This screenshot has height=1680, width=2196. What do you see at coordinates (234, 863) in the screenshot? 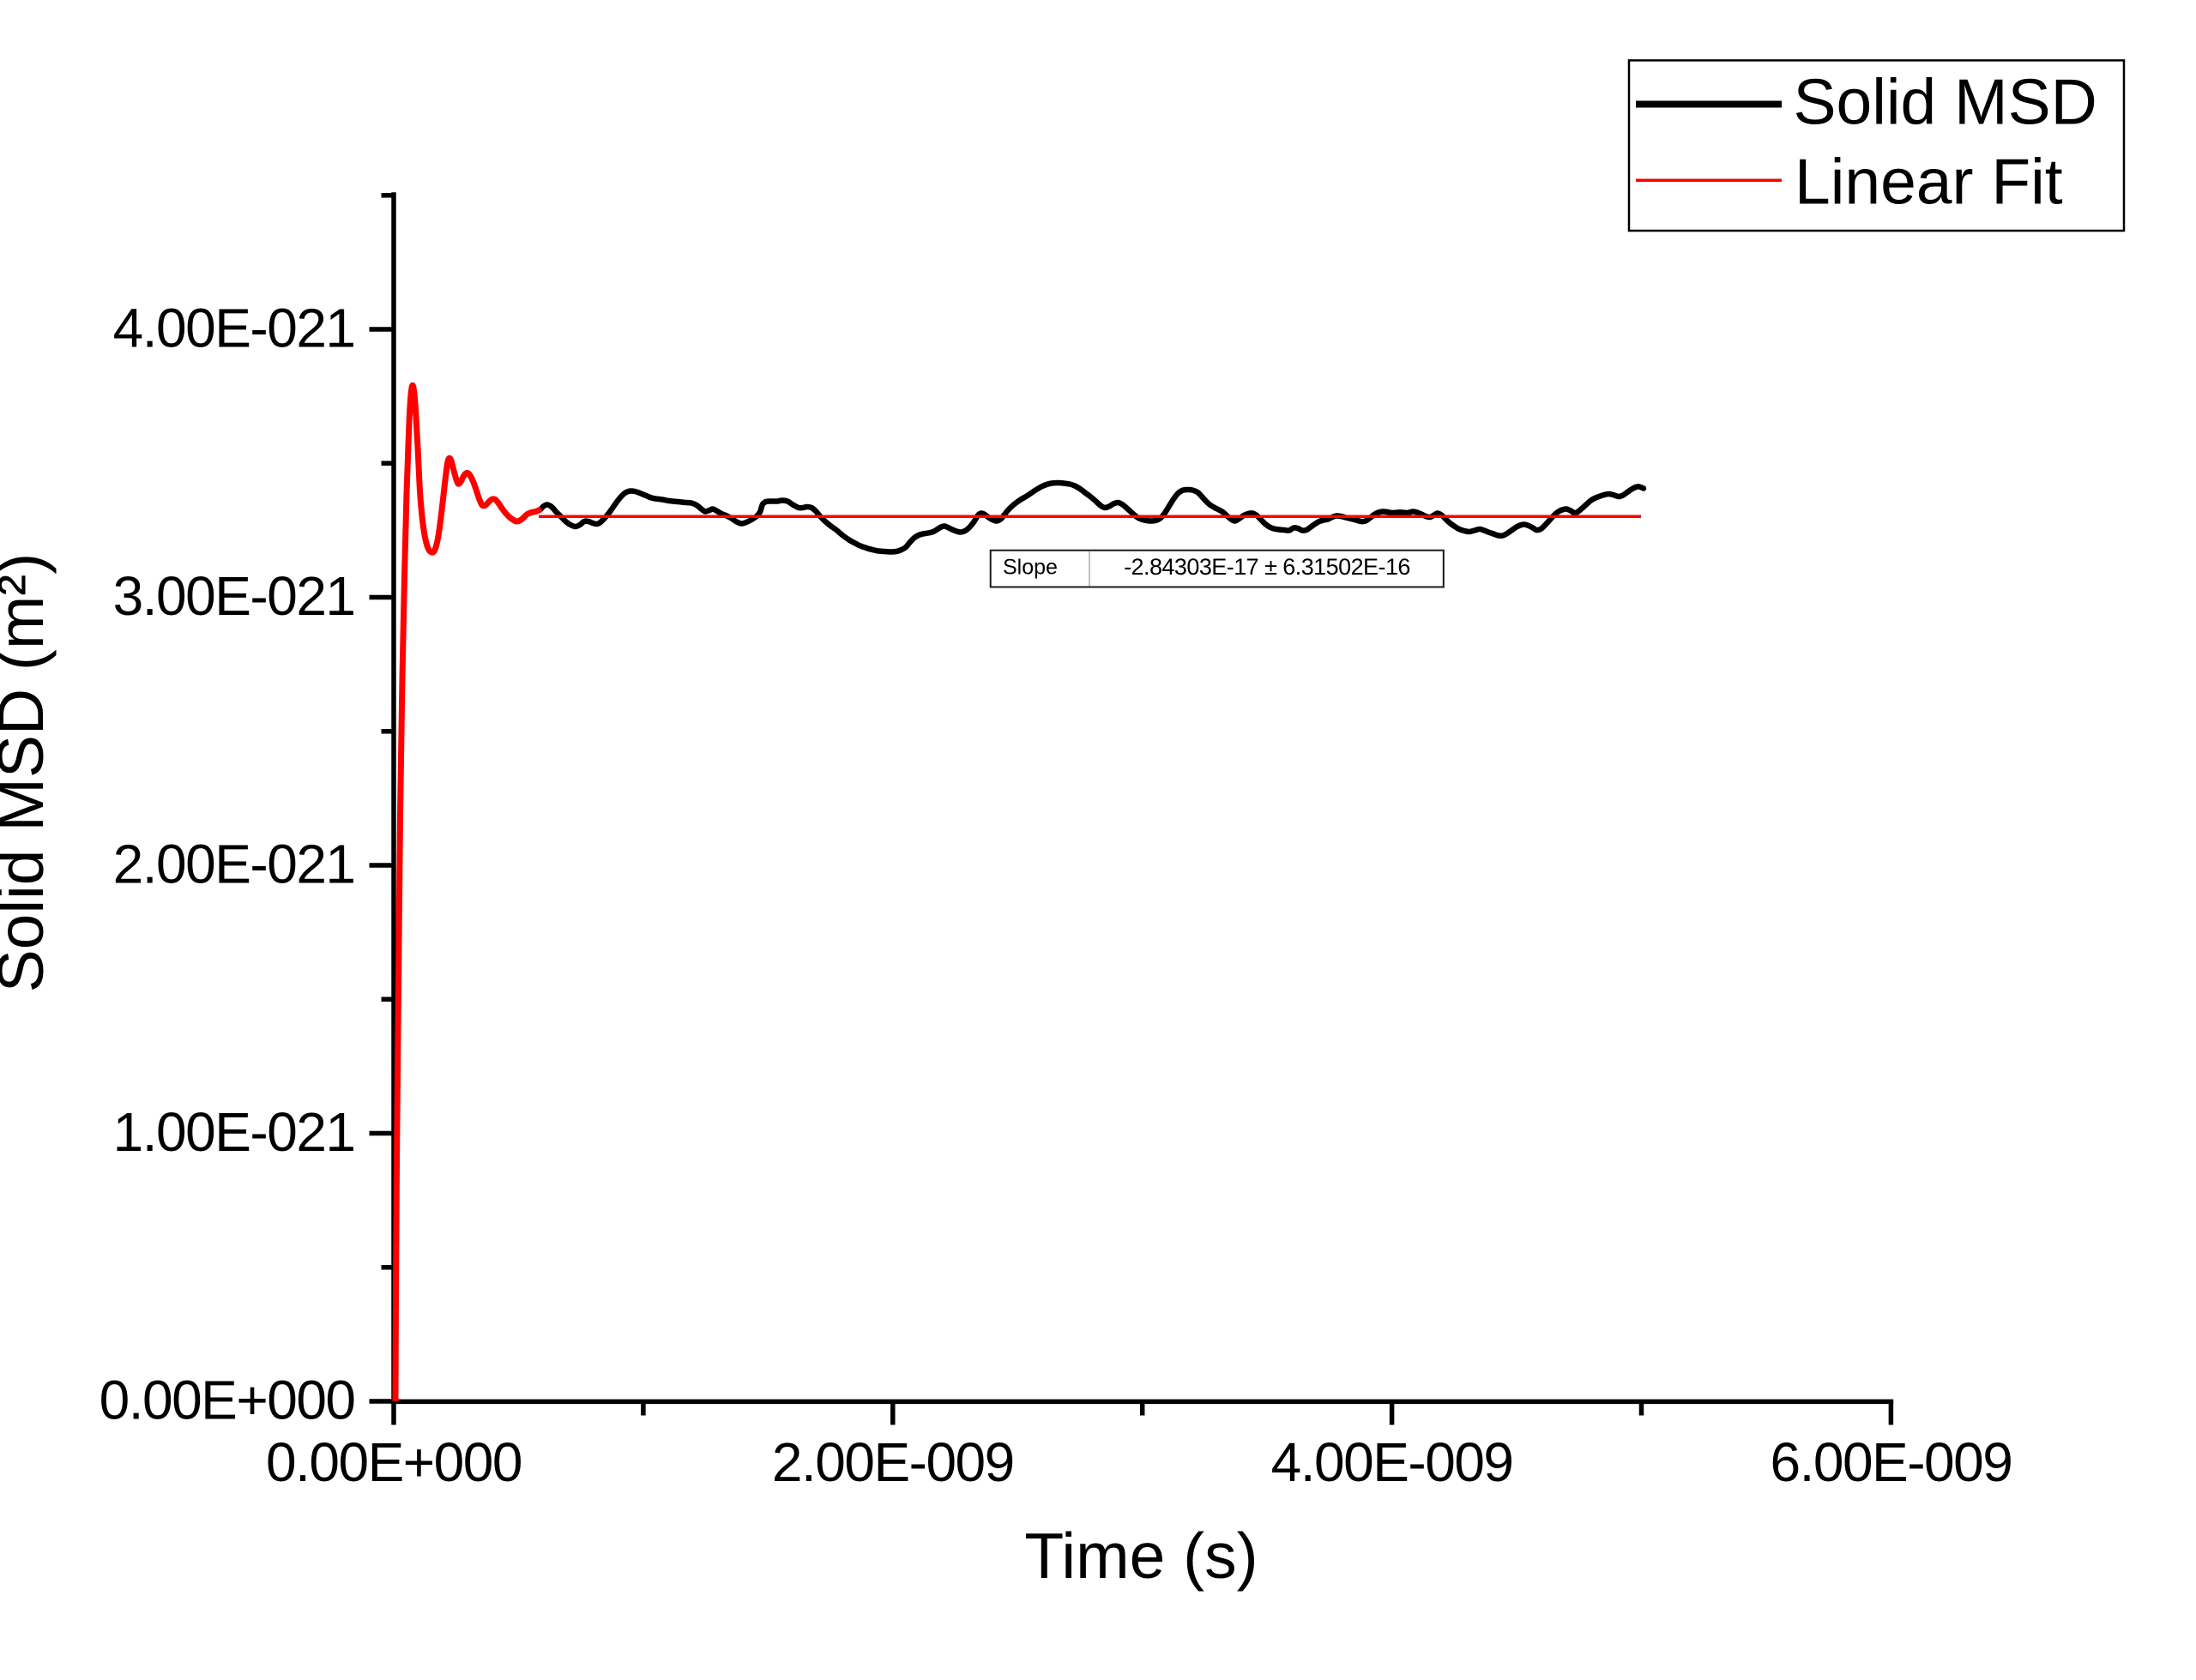
I see `svg-text: 2.00E-021` at bounding box center [234, 863].